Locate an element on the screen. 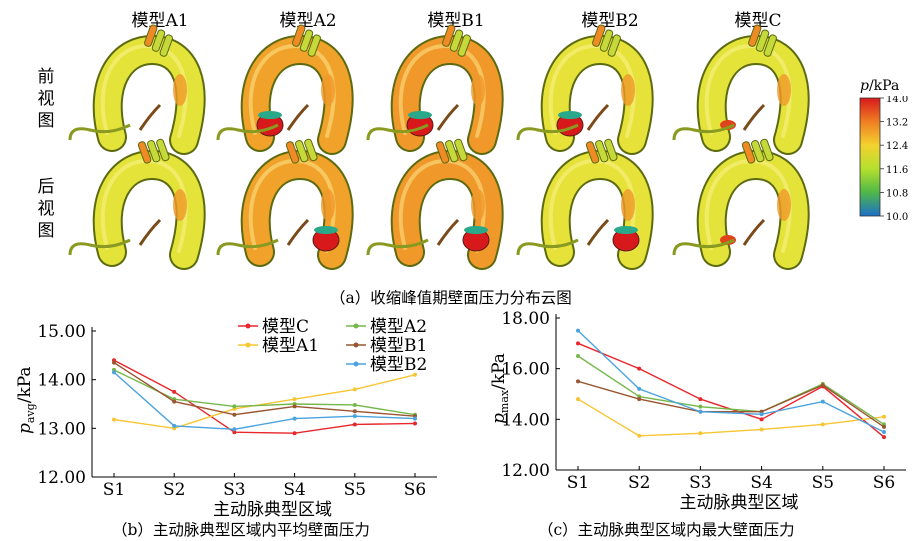 This screenshot has width=920, height=541. model-label-b2: 模型B2 is located at coordinates (610, 21).